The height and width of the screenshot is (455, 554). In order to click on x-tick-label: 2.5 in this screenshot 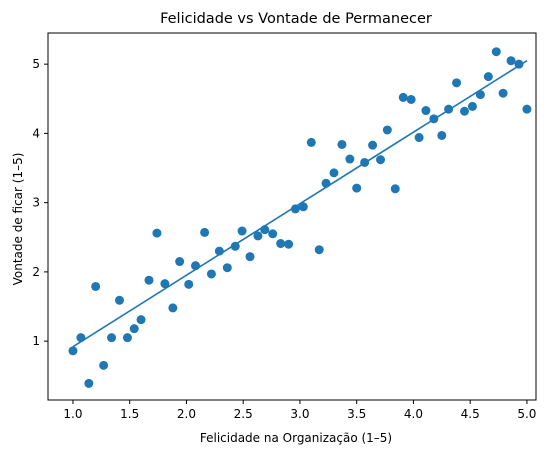, I will do `click(243, 414)`.